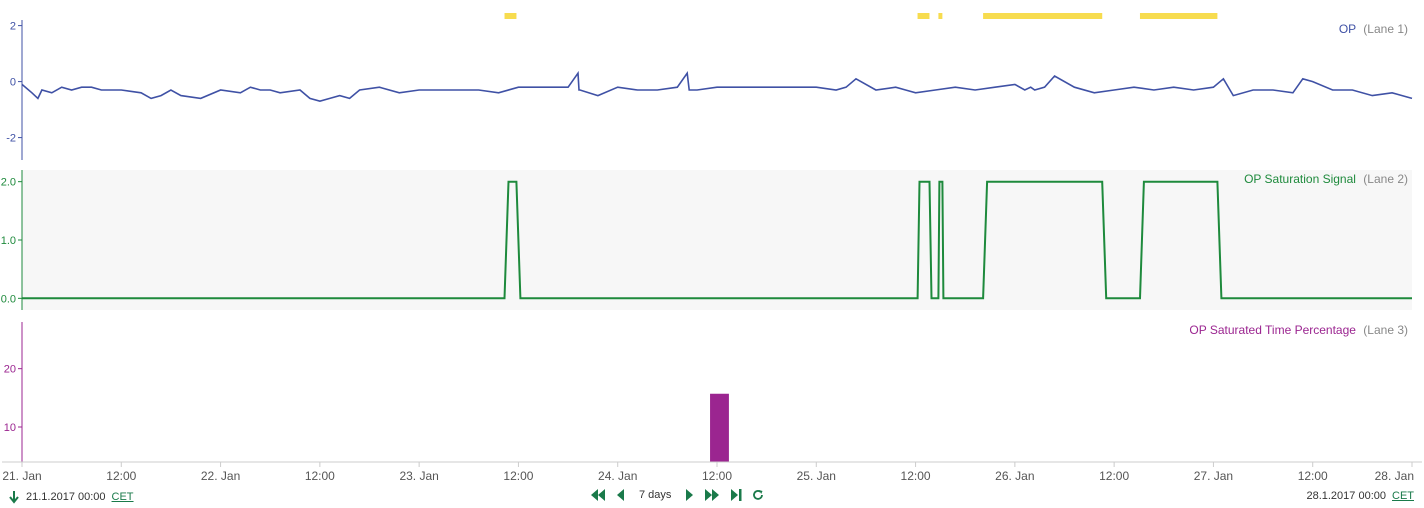 The width and height of the screenshot is (1424, 508). What do you see at coordinates (8, 299) in the screenshot?
I see `y-tick-label: 0.0` at bounding box center [8, 299].